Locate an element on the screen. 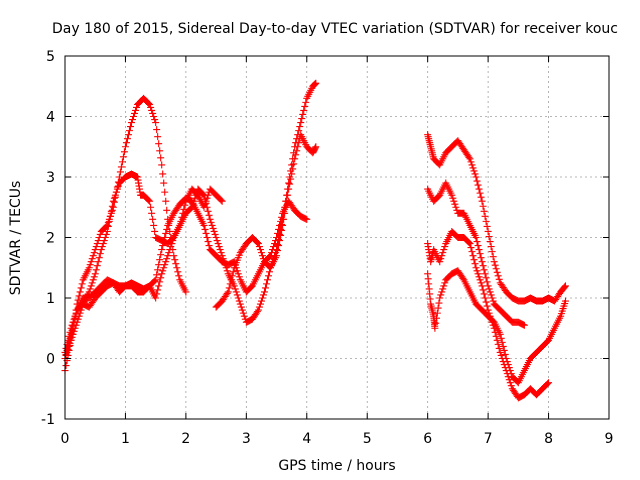  x-tick-label: 3 is located at coordinates (246, 439).